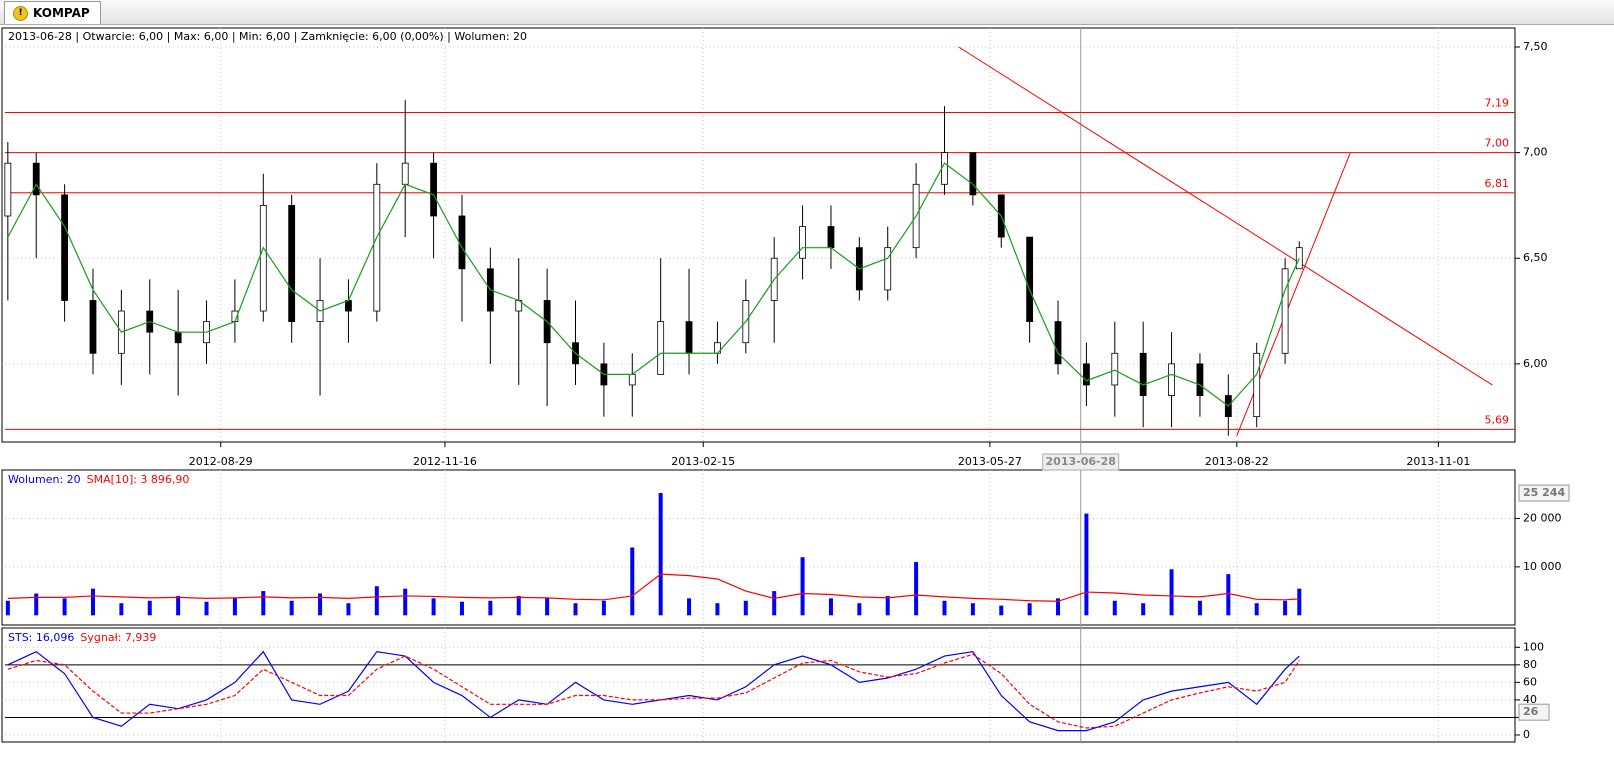  I want to click on warning-icon: !, so click(20, 13).